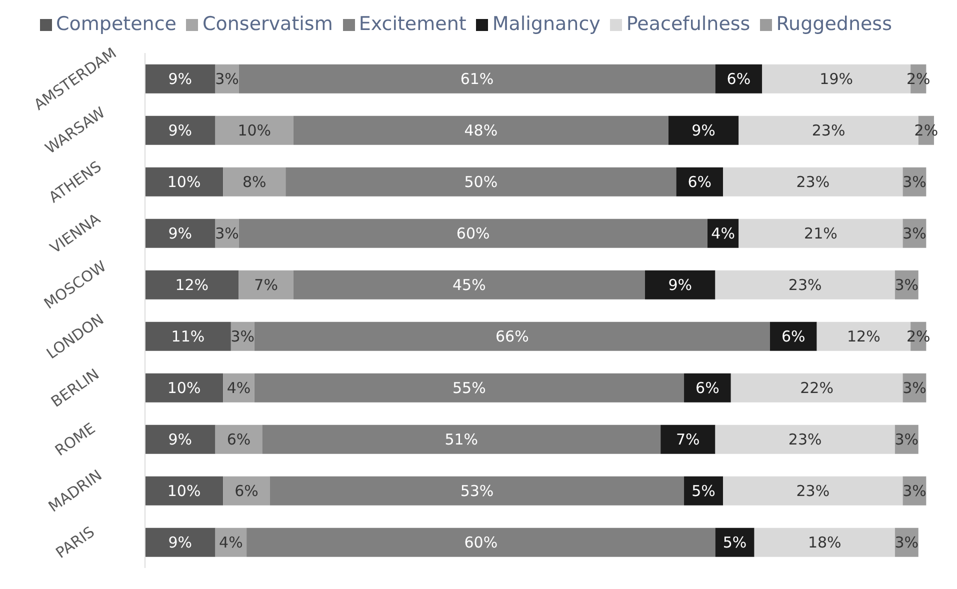 The image size is (957, 589). I want to click on data-label: 18%, so click(825, 543).